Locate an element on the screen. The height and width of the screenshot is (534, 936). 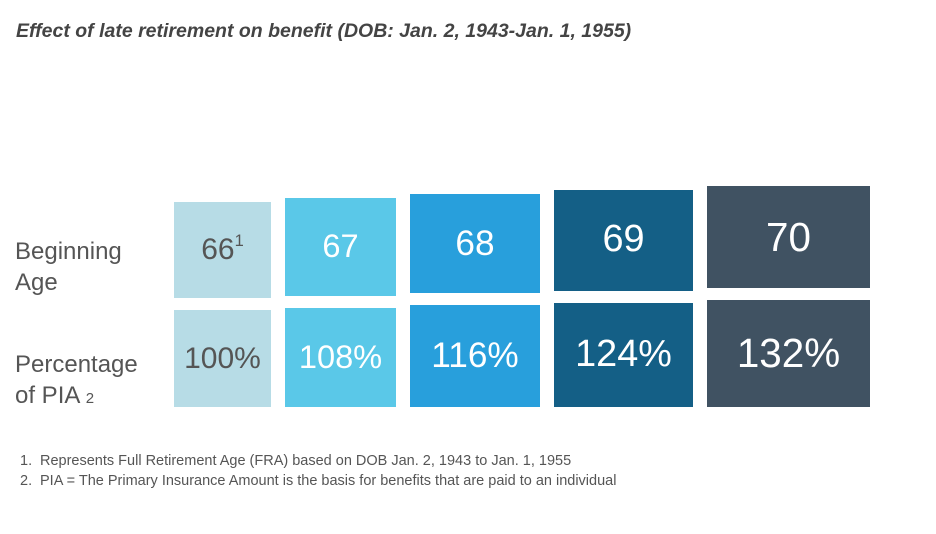
pia-box-67: 108% is located at coordinates (340, 357).